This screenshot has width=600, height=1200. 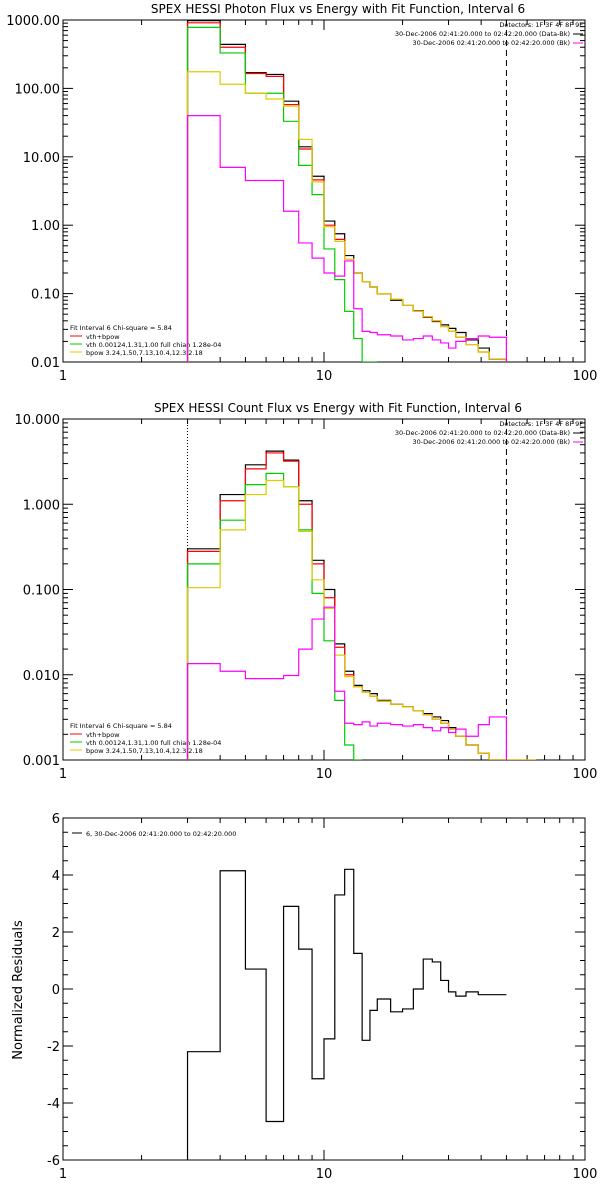 What do you see at coordinates (324, 774) in the screenshot?
I see `panel2-xtick-label: 10` at bounding box center [324, 774].